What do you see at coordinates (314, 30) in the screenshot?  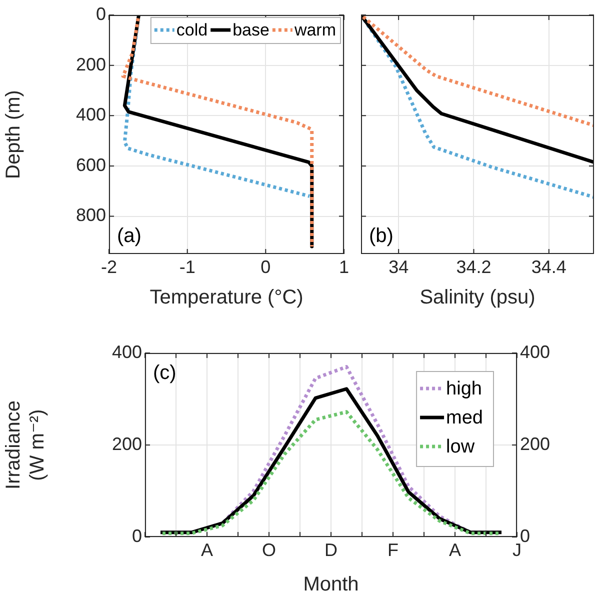 I see `legend-label: warm` at bounding box center [314, 30].